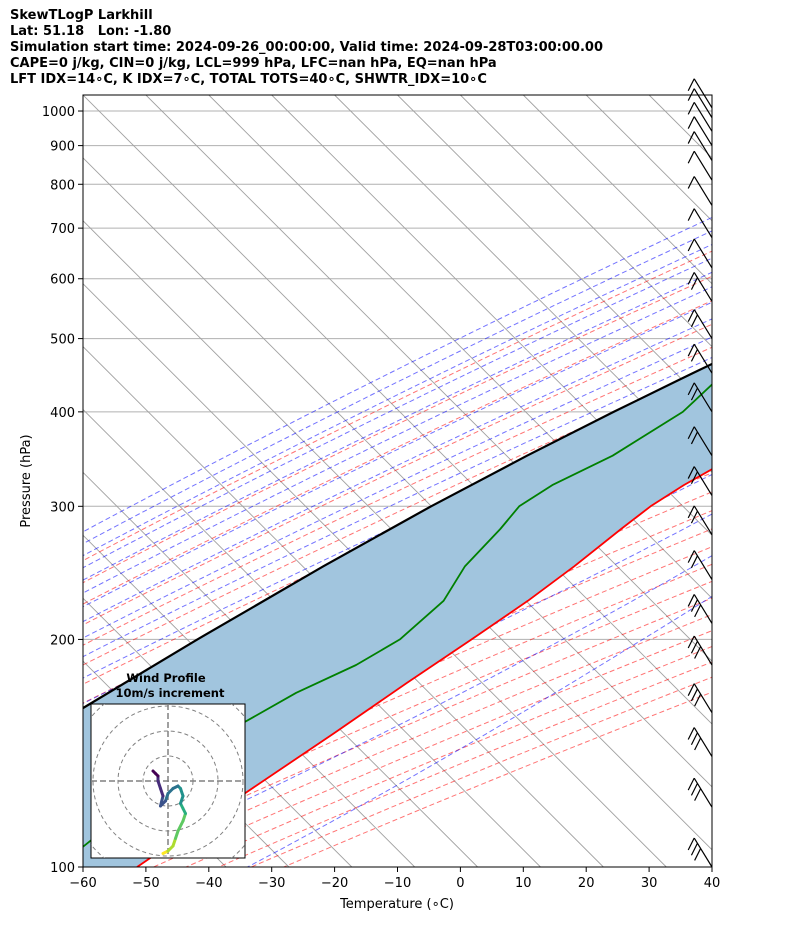  I want to click on location-line: Lat: 51.18 Lon: -1.80, so click(91, 31).